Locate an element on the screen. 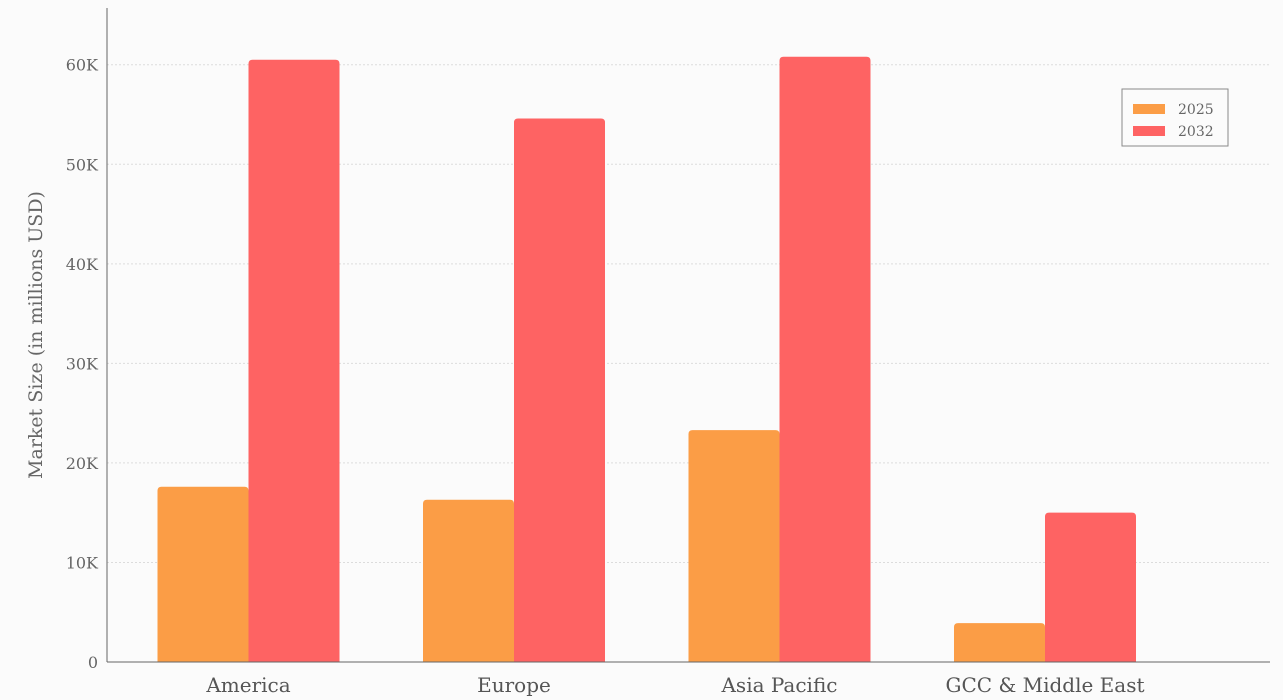  y-tick-labels: 0 10K 20K 30K 40K 50K 60K is located at coordinates (82, 364).